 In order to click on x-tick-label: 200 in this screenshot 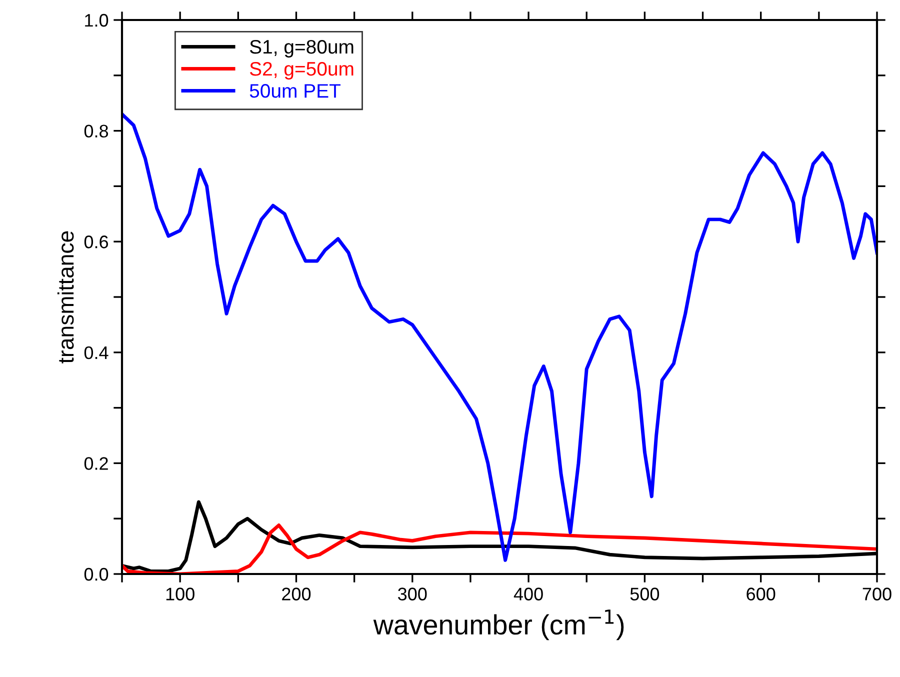, I will do `click(296, 594)`.